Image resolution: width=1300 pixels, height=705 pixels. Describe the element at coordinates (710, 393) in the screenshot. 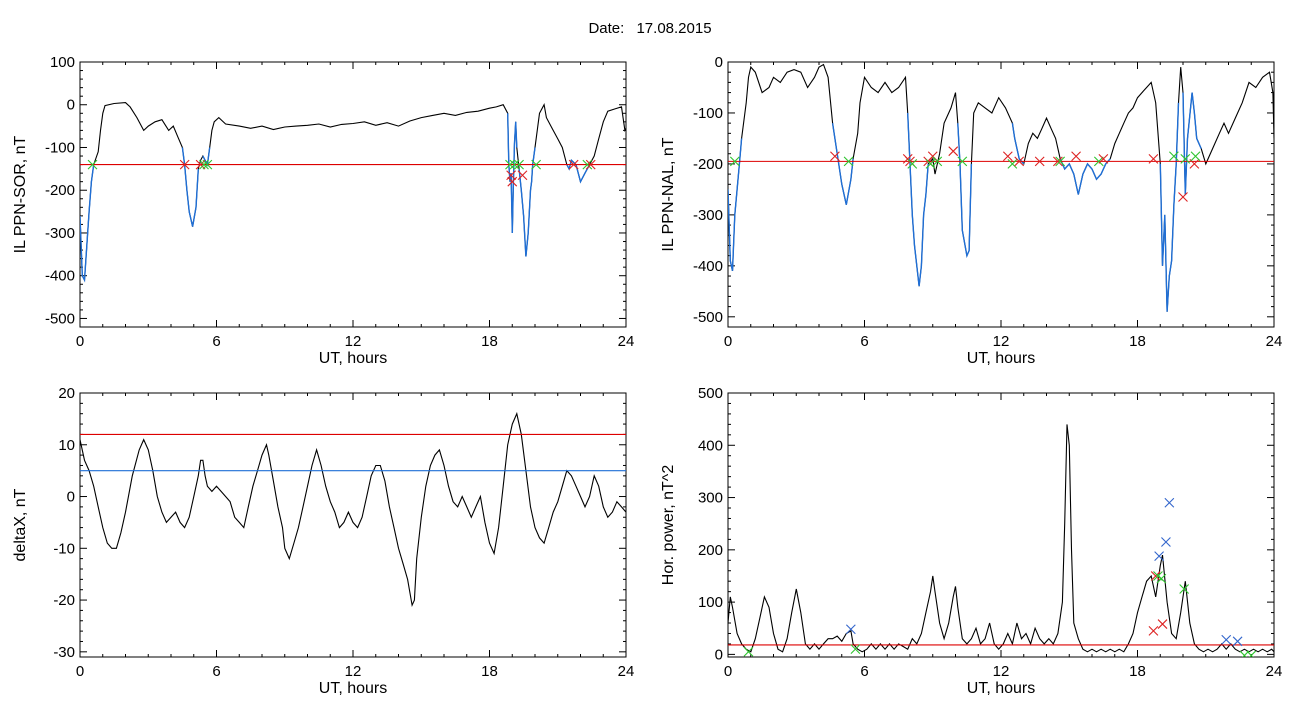

I see `y-tick-label: 500` at that location.